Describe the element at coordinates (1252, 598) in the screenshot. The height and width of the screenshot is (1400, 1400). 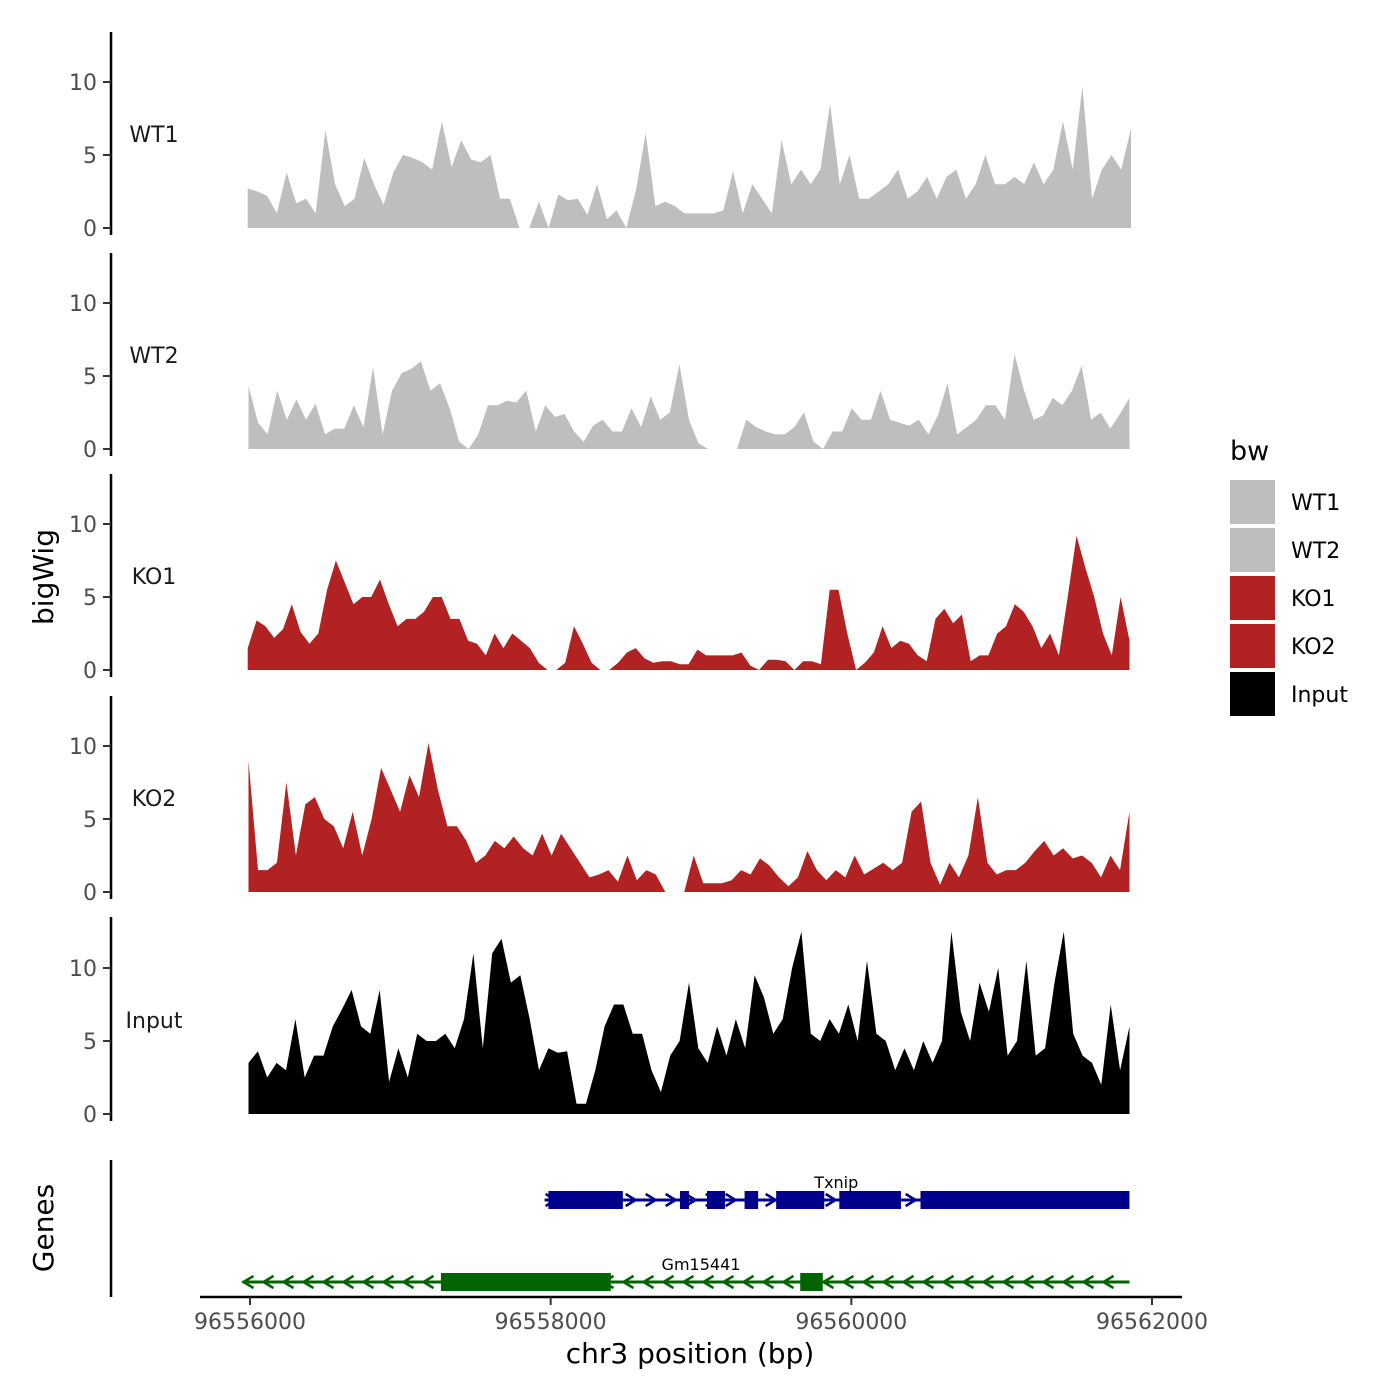
I see `legend-key-ko1` at that location.